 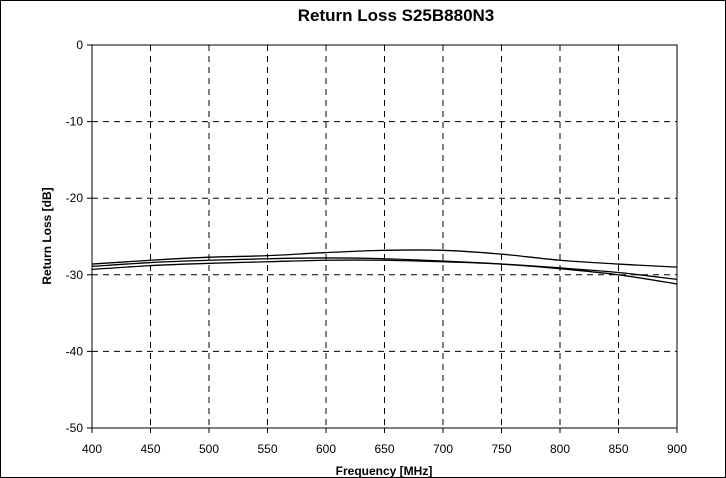 What do you see at coordinates (75, 275) in the screenshot?
I see `y-tick-label: -30` at bounding box center [75, 275].